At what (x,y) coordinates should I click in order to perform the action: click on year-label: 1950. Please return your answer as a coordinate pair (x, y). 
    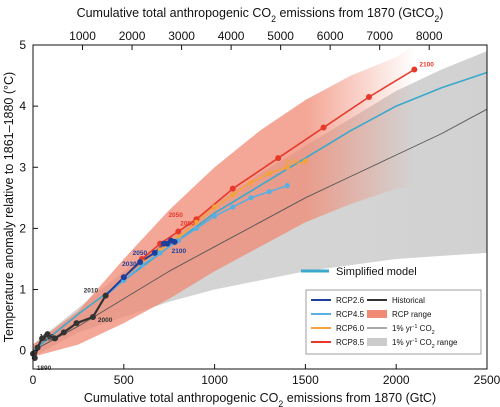
    Looking at the image, I should click on (47, 337).